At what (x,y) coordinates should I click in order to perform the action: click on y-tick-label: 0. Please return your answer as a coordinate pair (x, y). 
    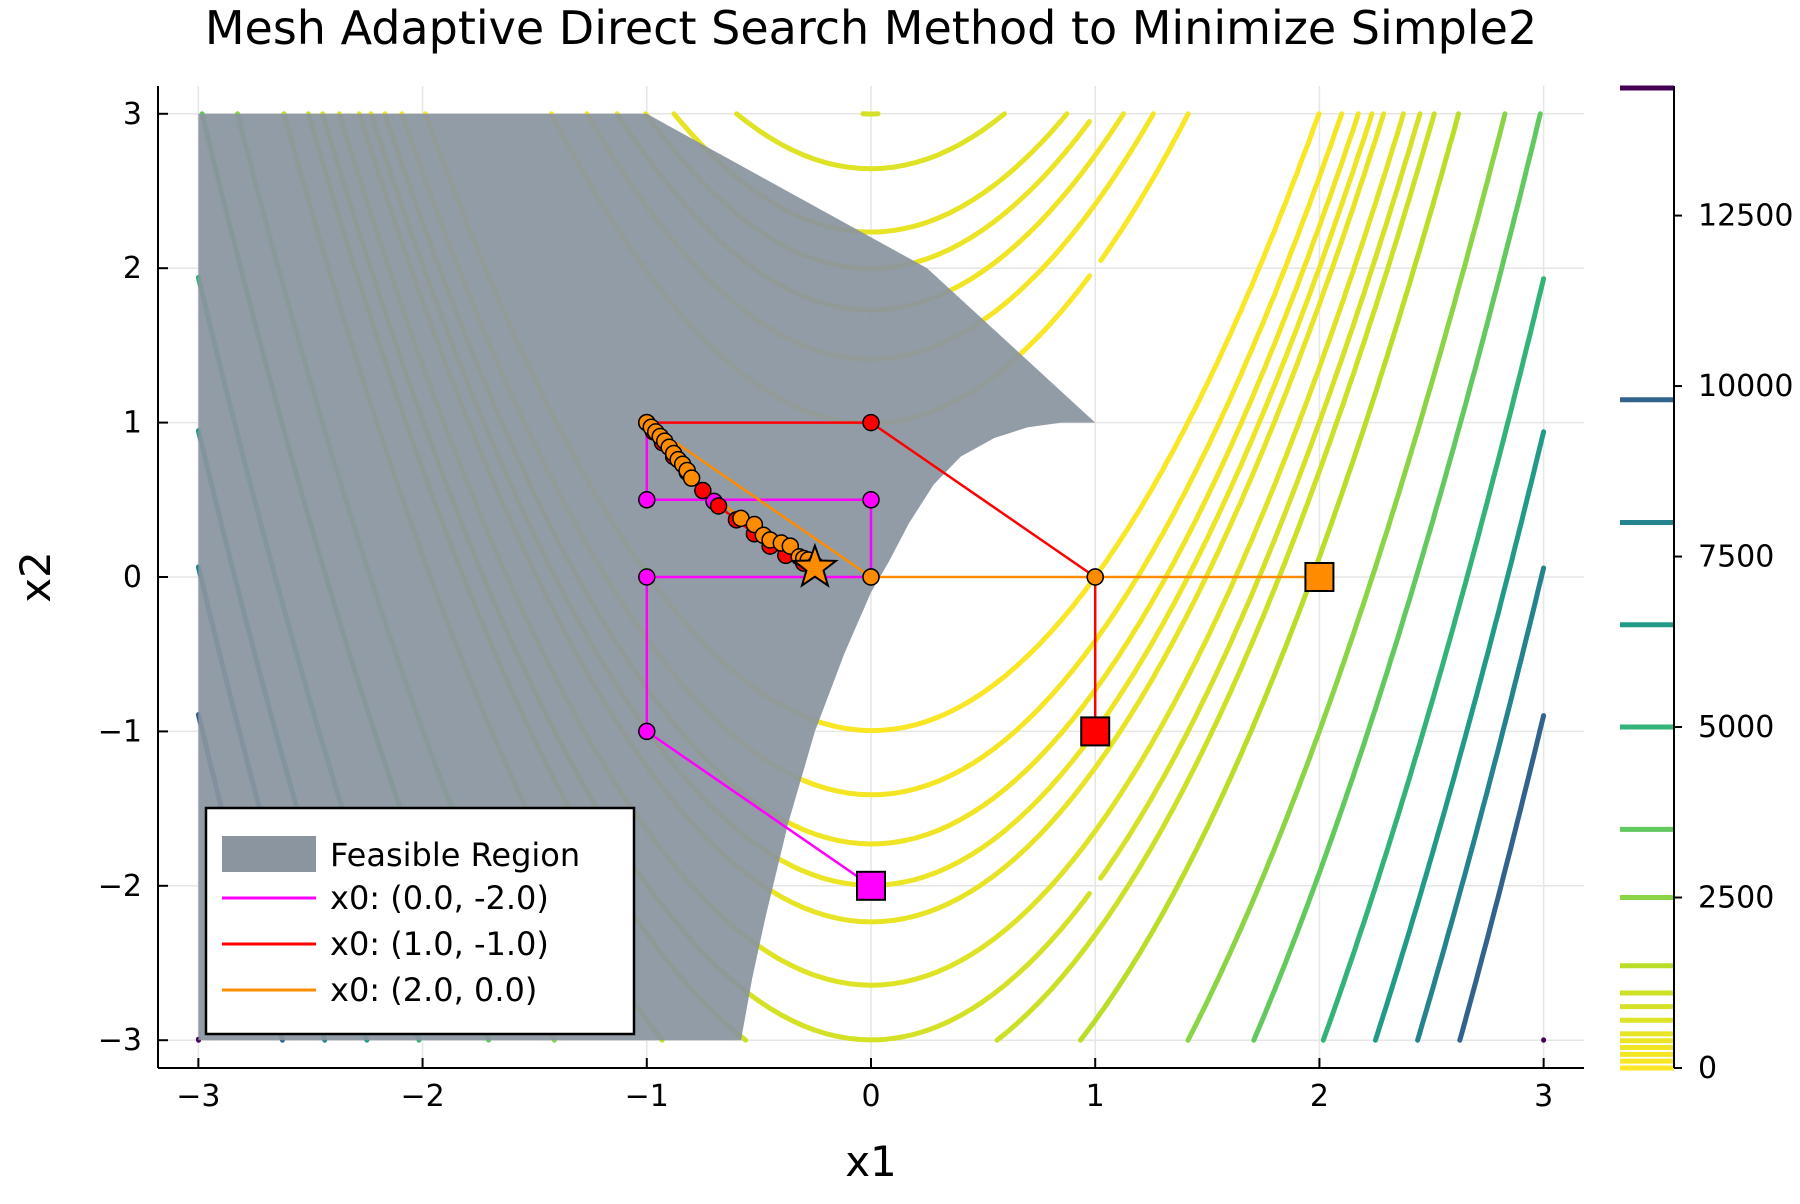
    Looking at the image, I should click on (132, 577).